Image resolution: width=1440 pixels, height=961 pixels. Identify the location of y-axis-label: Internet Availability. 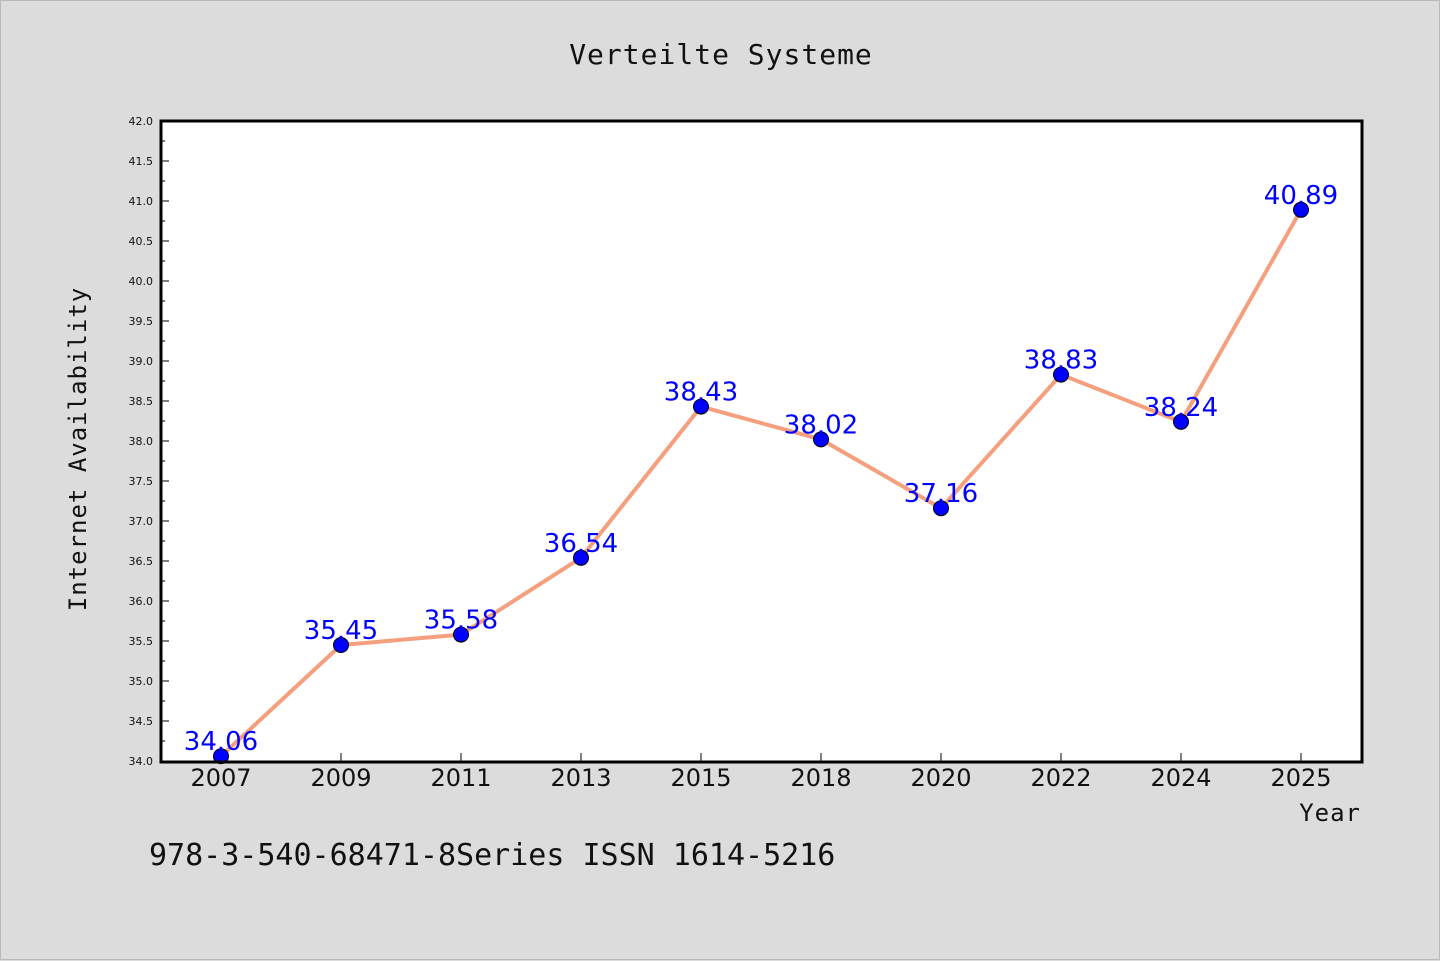
(78, 449).